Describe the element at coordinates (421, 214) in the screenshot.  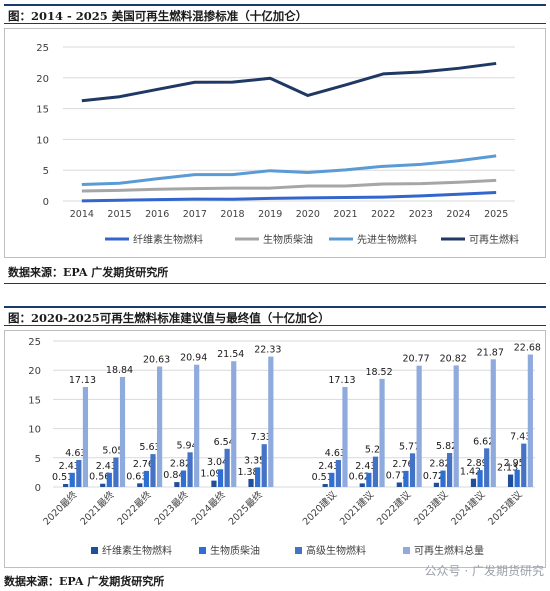
I see `x-tick-label: 2023` at that location.